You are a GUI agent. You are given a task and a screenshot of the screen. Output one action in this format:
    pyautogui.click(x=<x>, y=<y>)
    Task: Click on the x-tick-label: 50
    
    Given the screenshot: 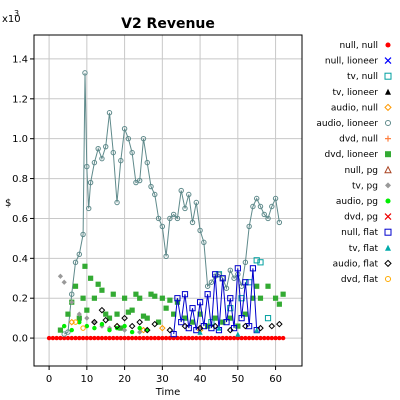 What is the action you would take?
    pyautogui.click(x=237, y=379)
    